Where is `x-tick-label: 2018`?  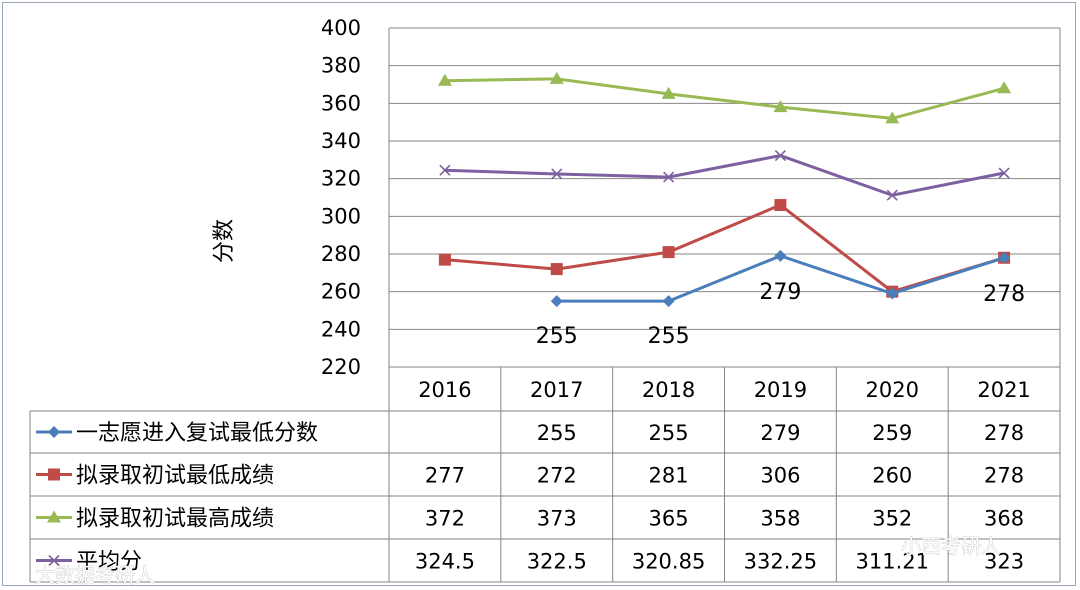
x-tick-label: 2018 is located at coordinates (668, 390).